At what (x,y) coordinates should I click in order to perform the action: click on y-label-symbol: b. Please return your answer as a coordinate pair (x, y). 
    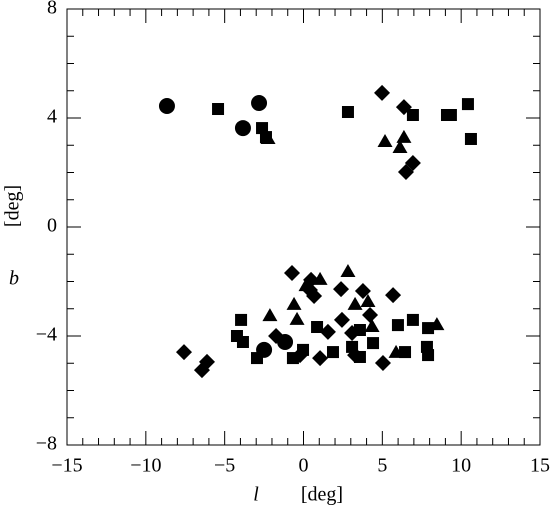
    Looking at the image, I should click on (14, 279).